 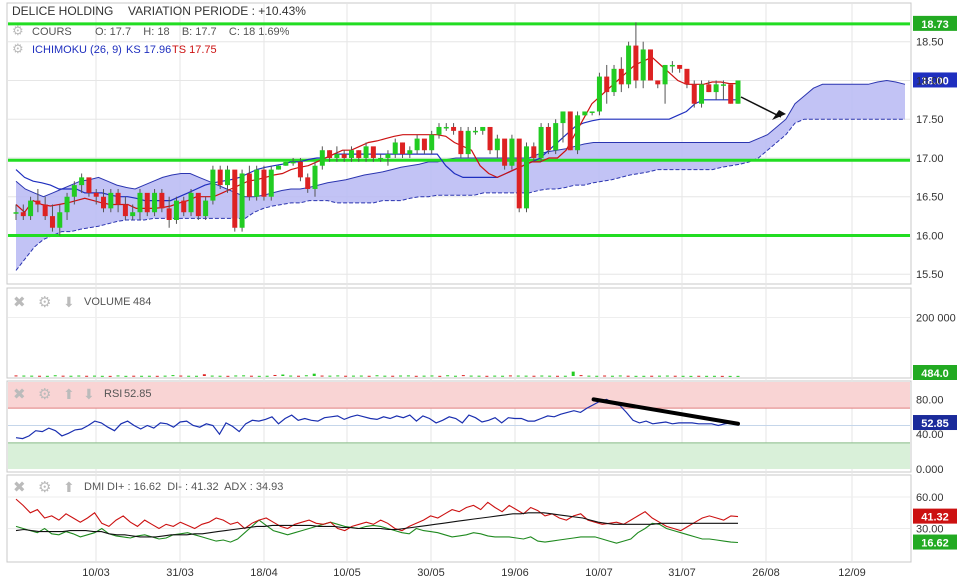 I want to click on ks-value: KS 17.96, so click(x=148, y=50).